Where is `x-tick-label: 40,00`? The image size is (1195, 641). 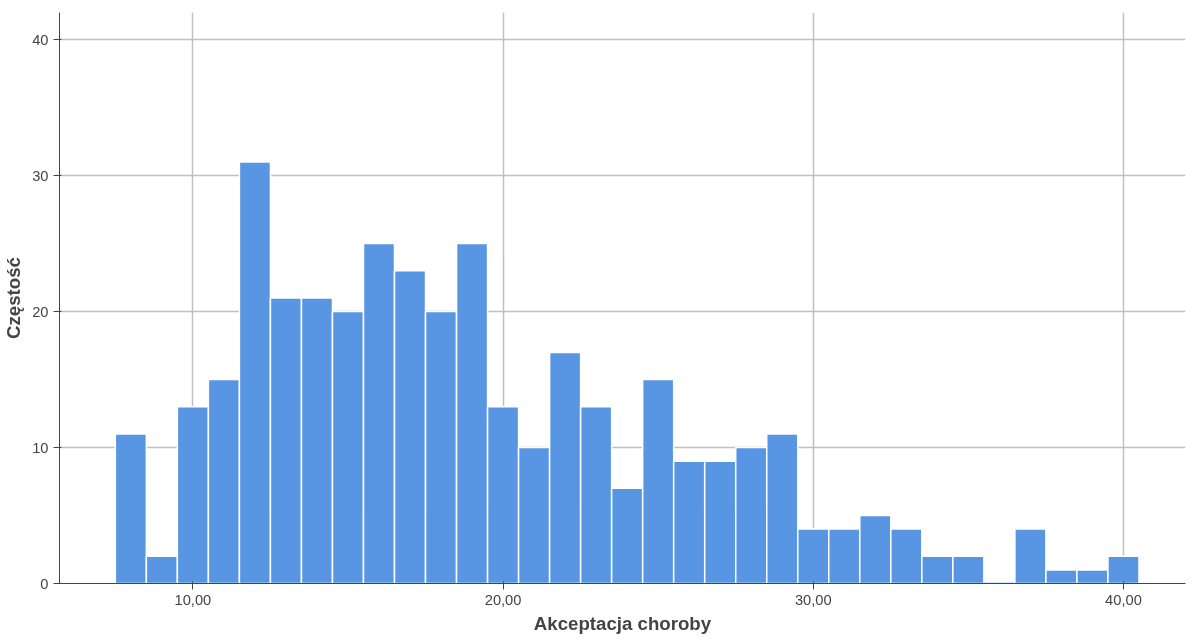
x-tick-label: 40,00 is located at coordinates (1123, 599).